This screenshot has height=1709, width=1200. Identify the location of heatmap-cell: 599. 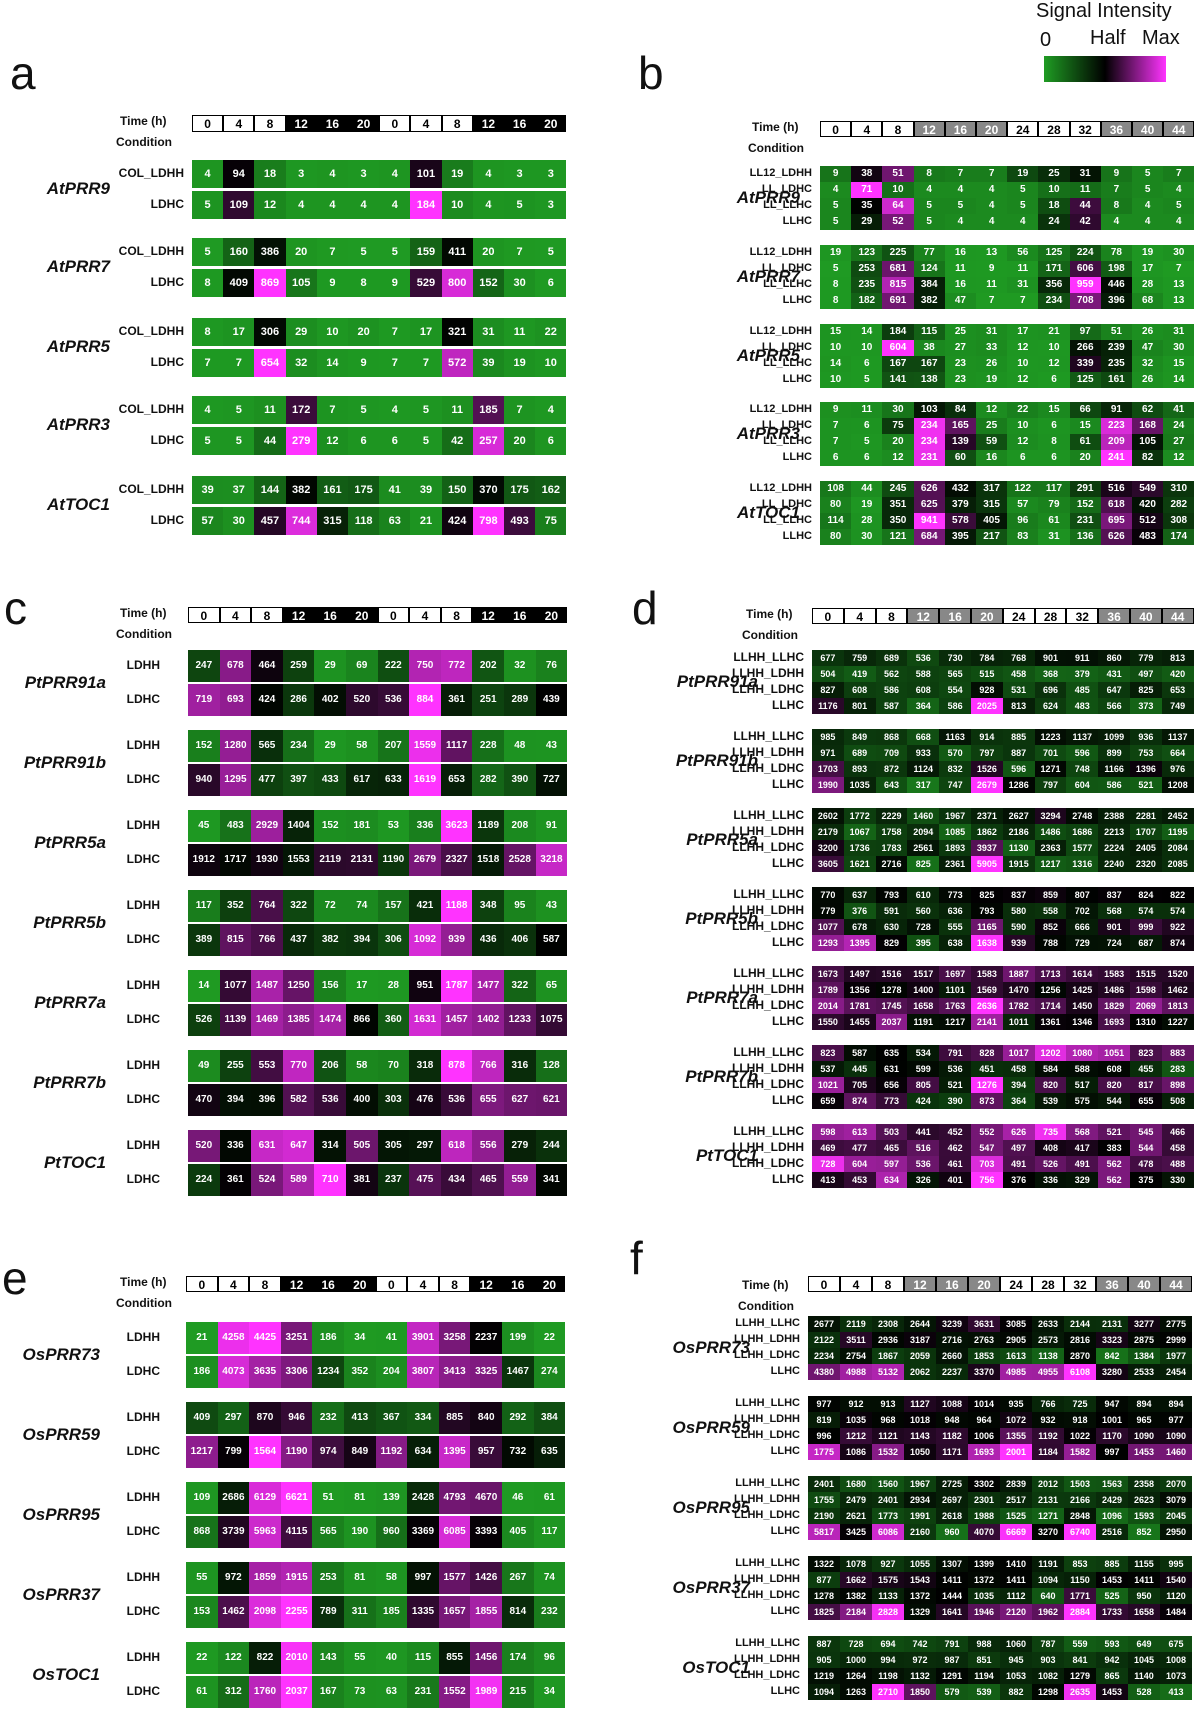
(923, 1069).